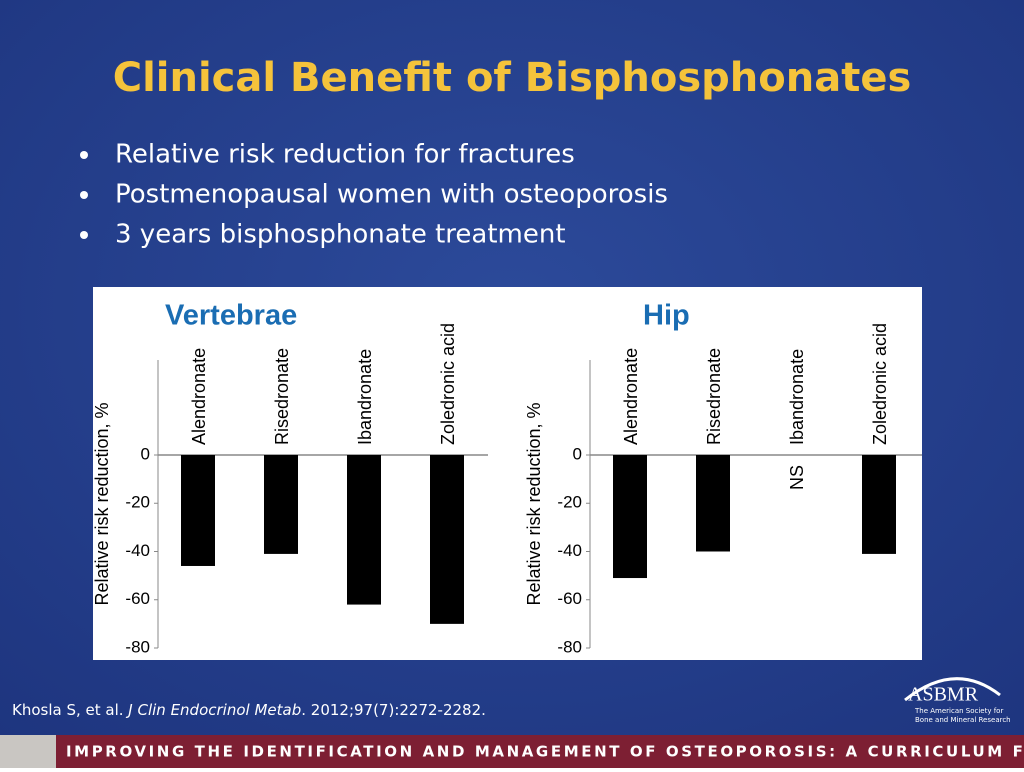  What do you see at coordinates (963, 720) in the screenshot?
I see `logo-tagline: Bone and Mineral Research` at bounding box center [963, 720].